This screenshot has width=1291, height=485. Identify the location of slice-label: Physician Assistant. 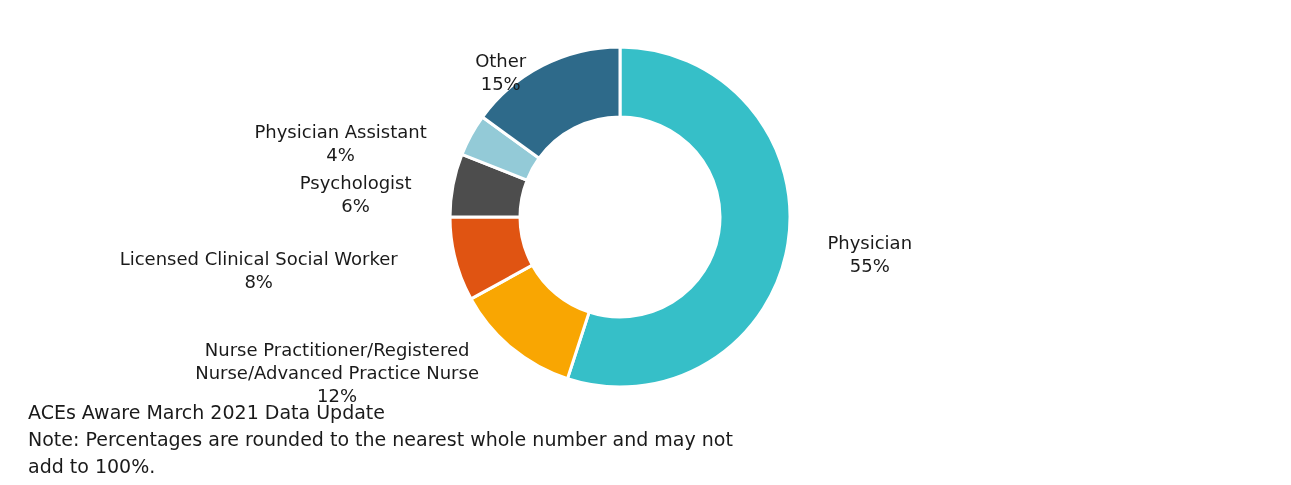
(340, 132).